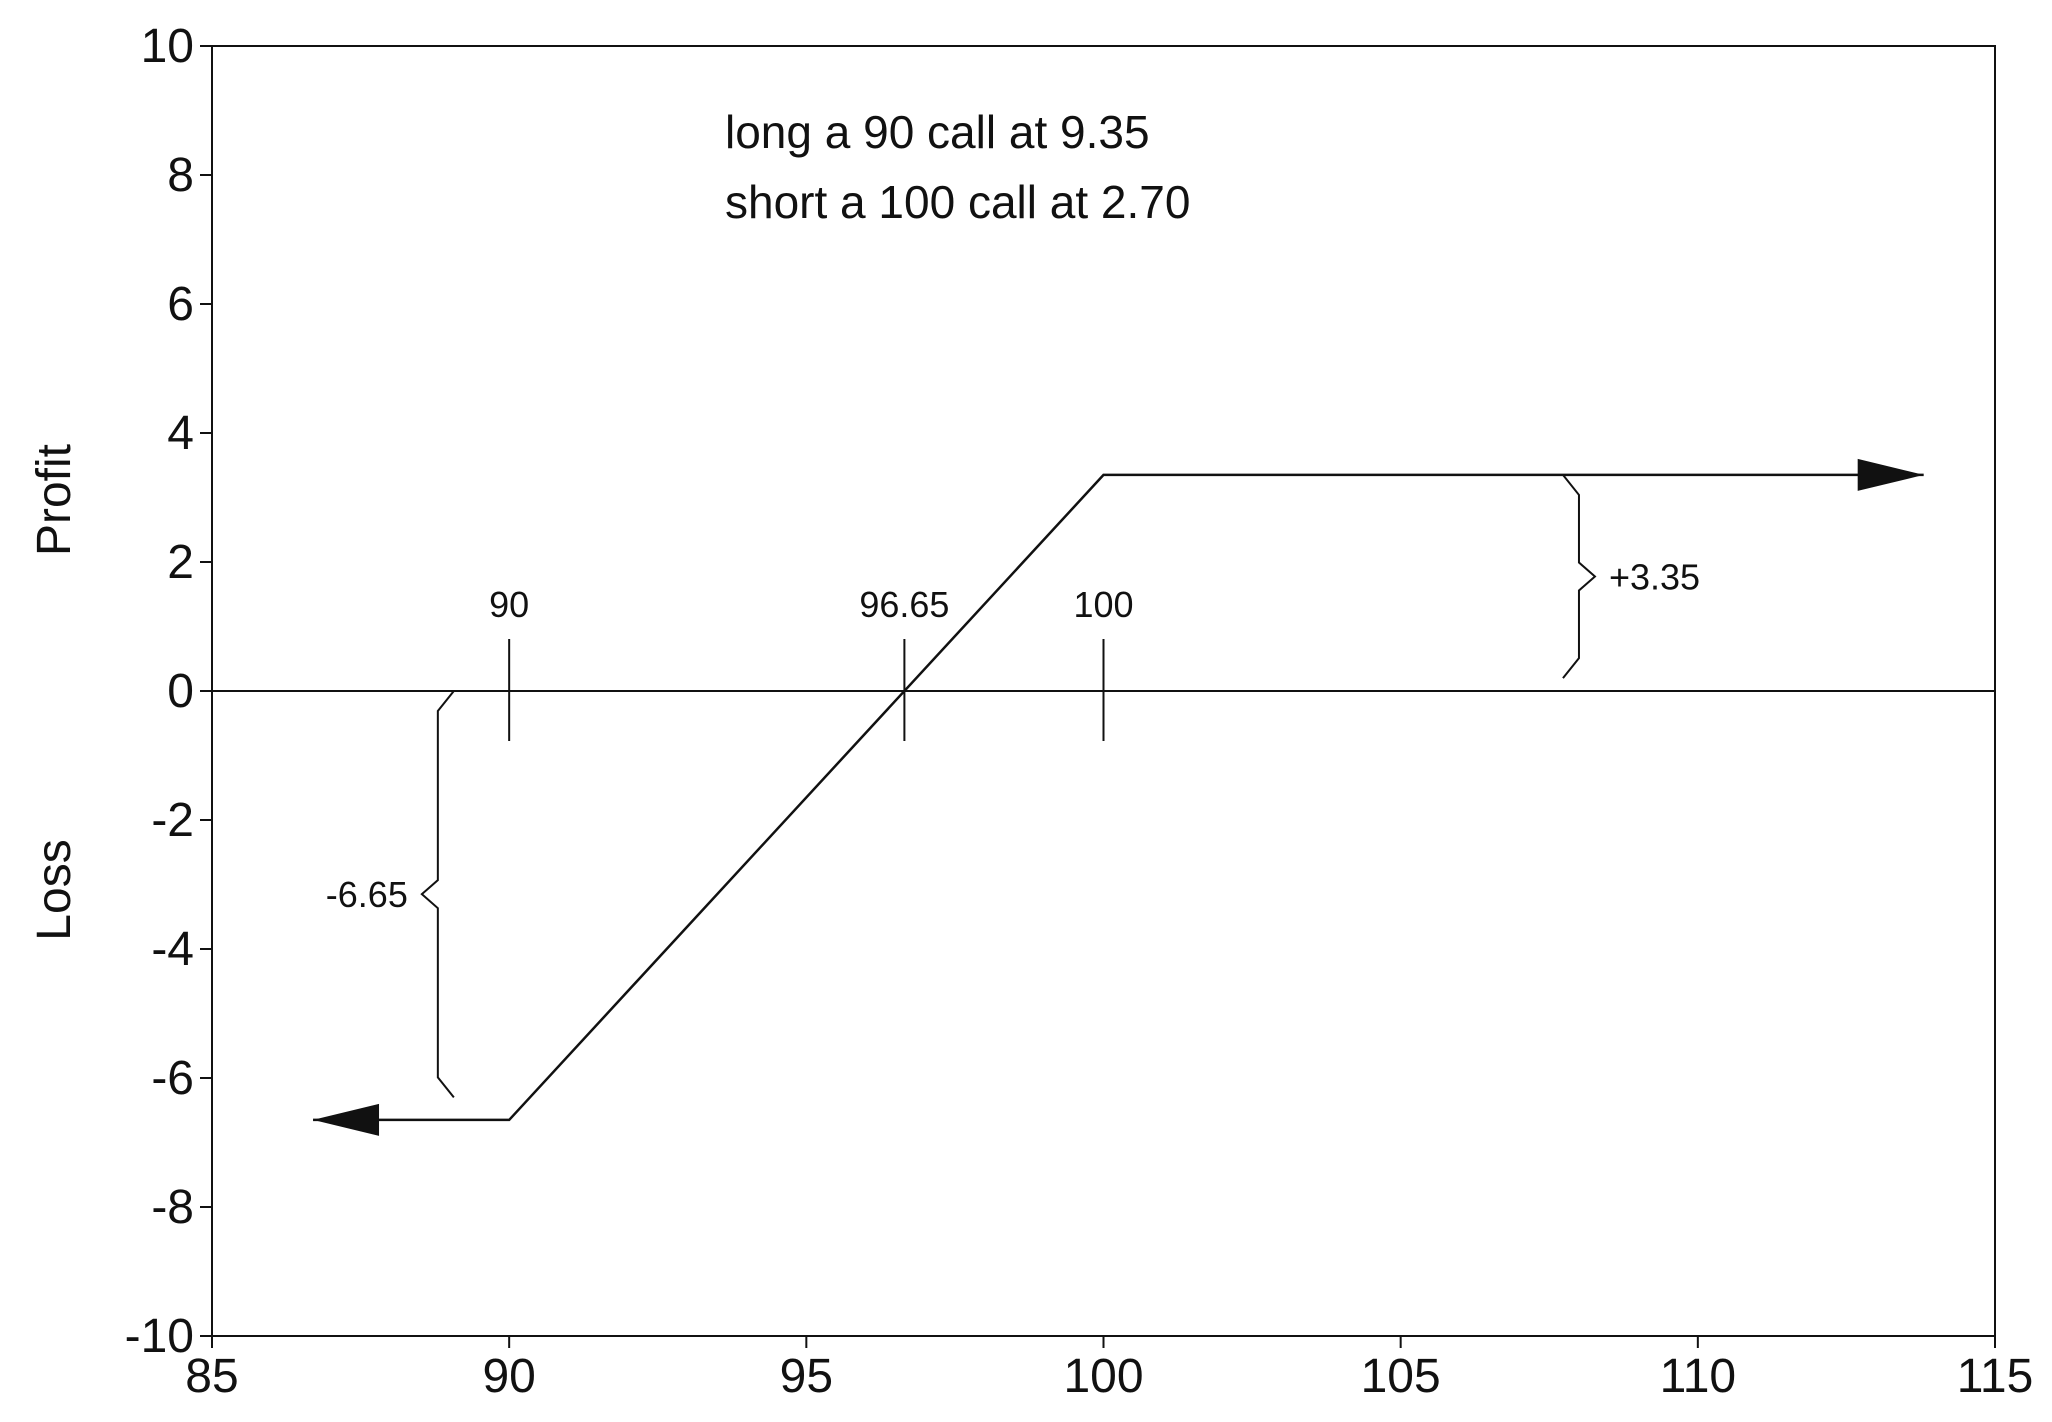  What do you see at coordinates (54, 500) in the screenshot?
I see `y-label-profit: Profit` at bounding box center [54, 500].